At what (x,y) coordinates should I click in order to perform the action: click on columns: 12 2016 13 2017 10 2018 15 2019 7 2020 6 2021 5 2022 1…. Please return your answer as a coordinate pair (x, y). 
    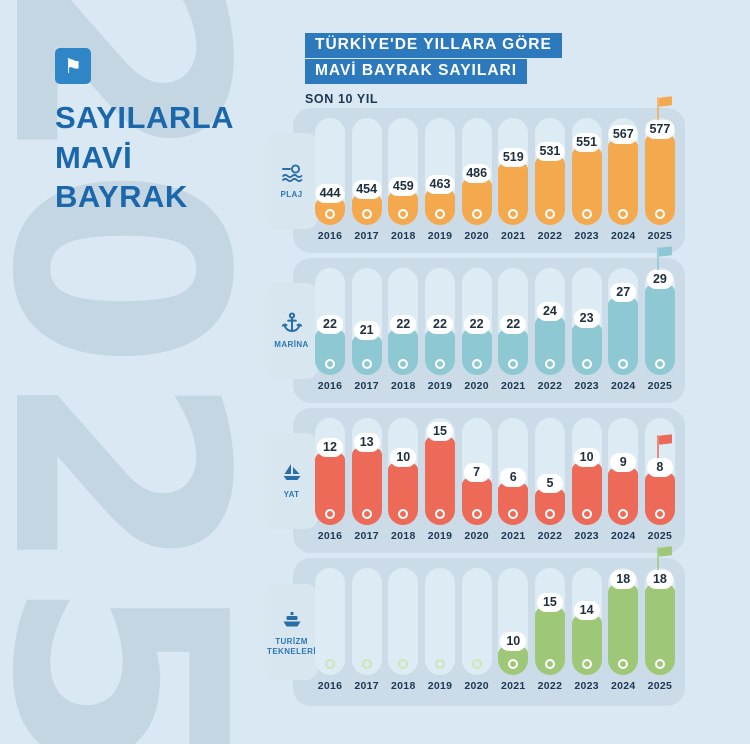
    Looking at the image, I should click on (495, 483).